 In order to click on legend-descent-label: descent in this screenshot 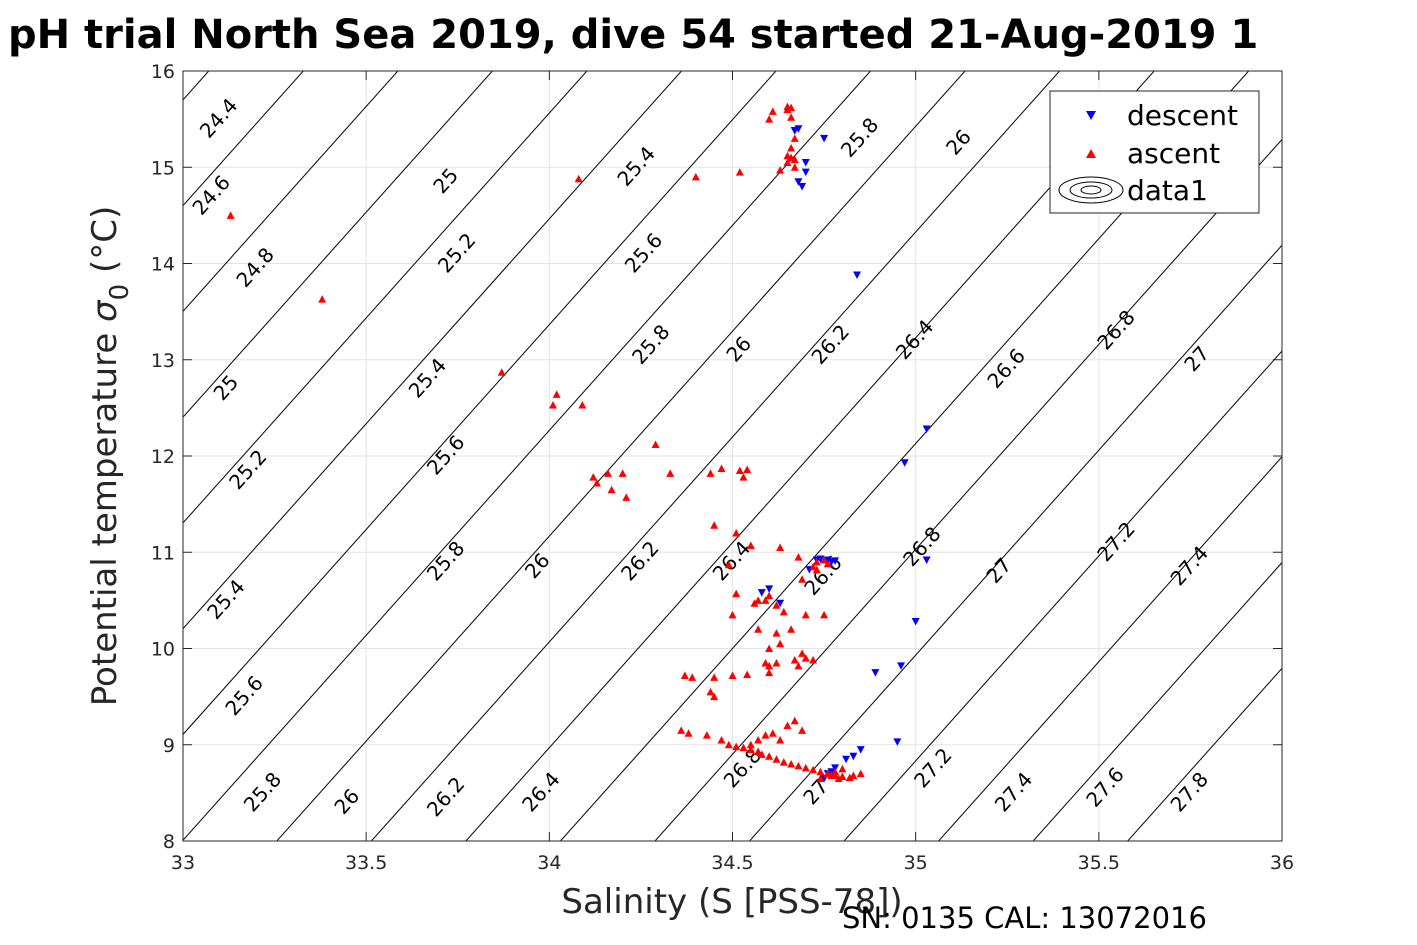, I will do `click(1182, 115)`.